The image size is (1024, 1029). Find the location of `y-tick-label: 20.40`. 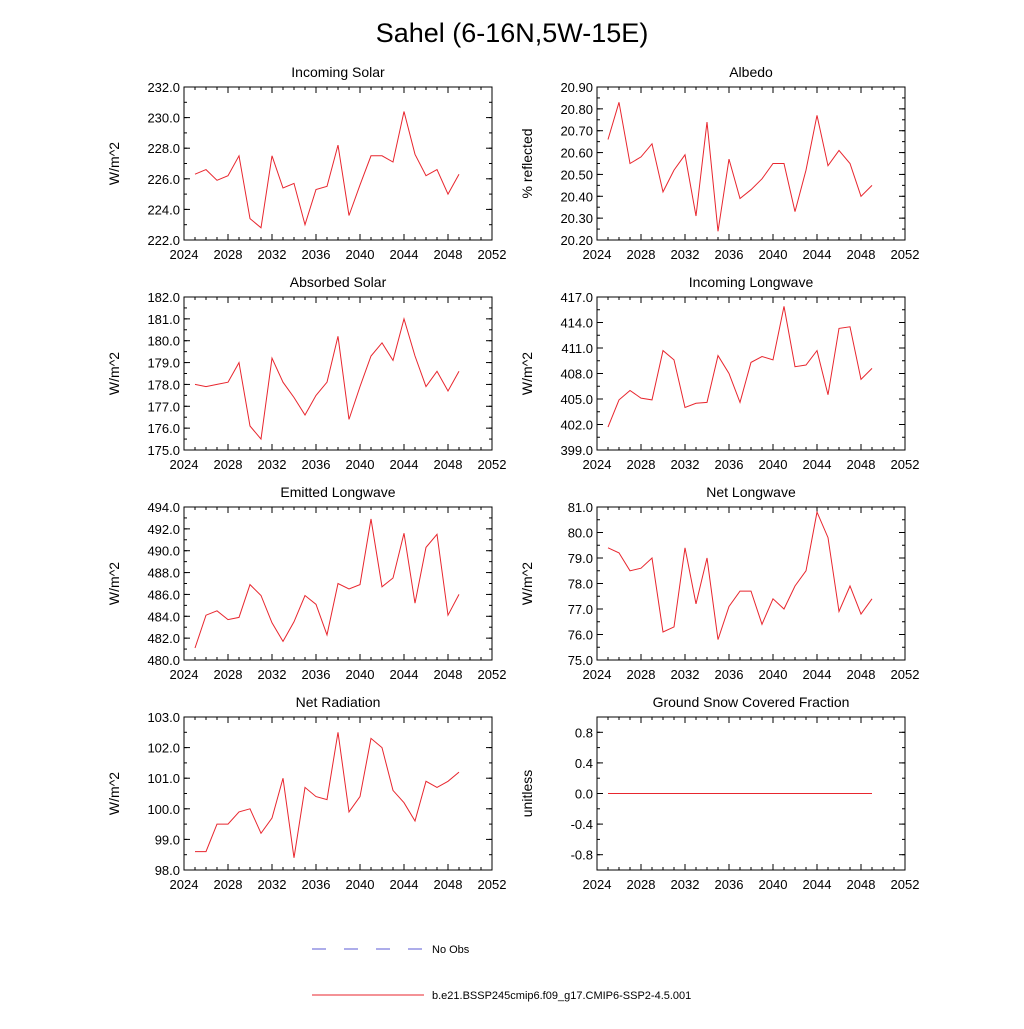

y-tick-label: 20.40 is located at coordinates (576, 196).